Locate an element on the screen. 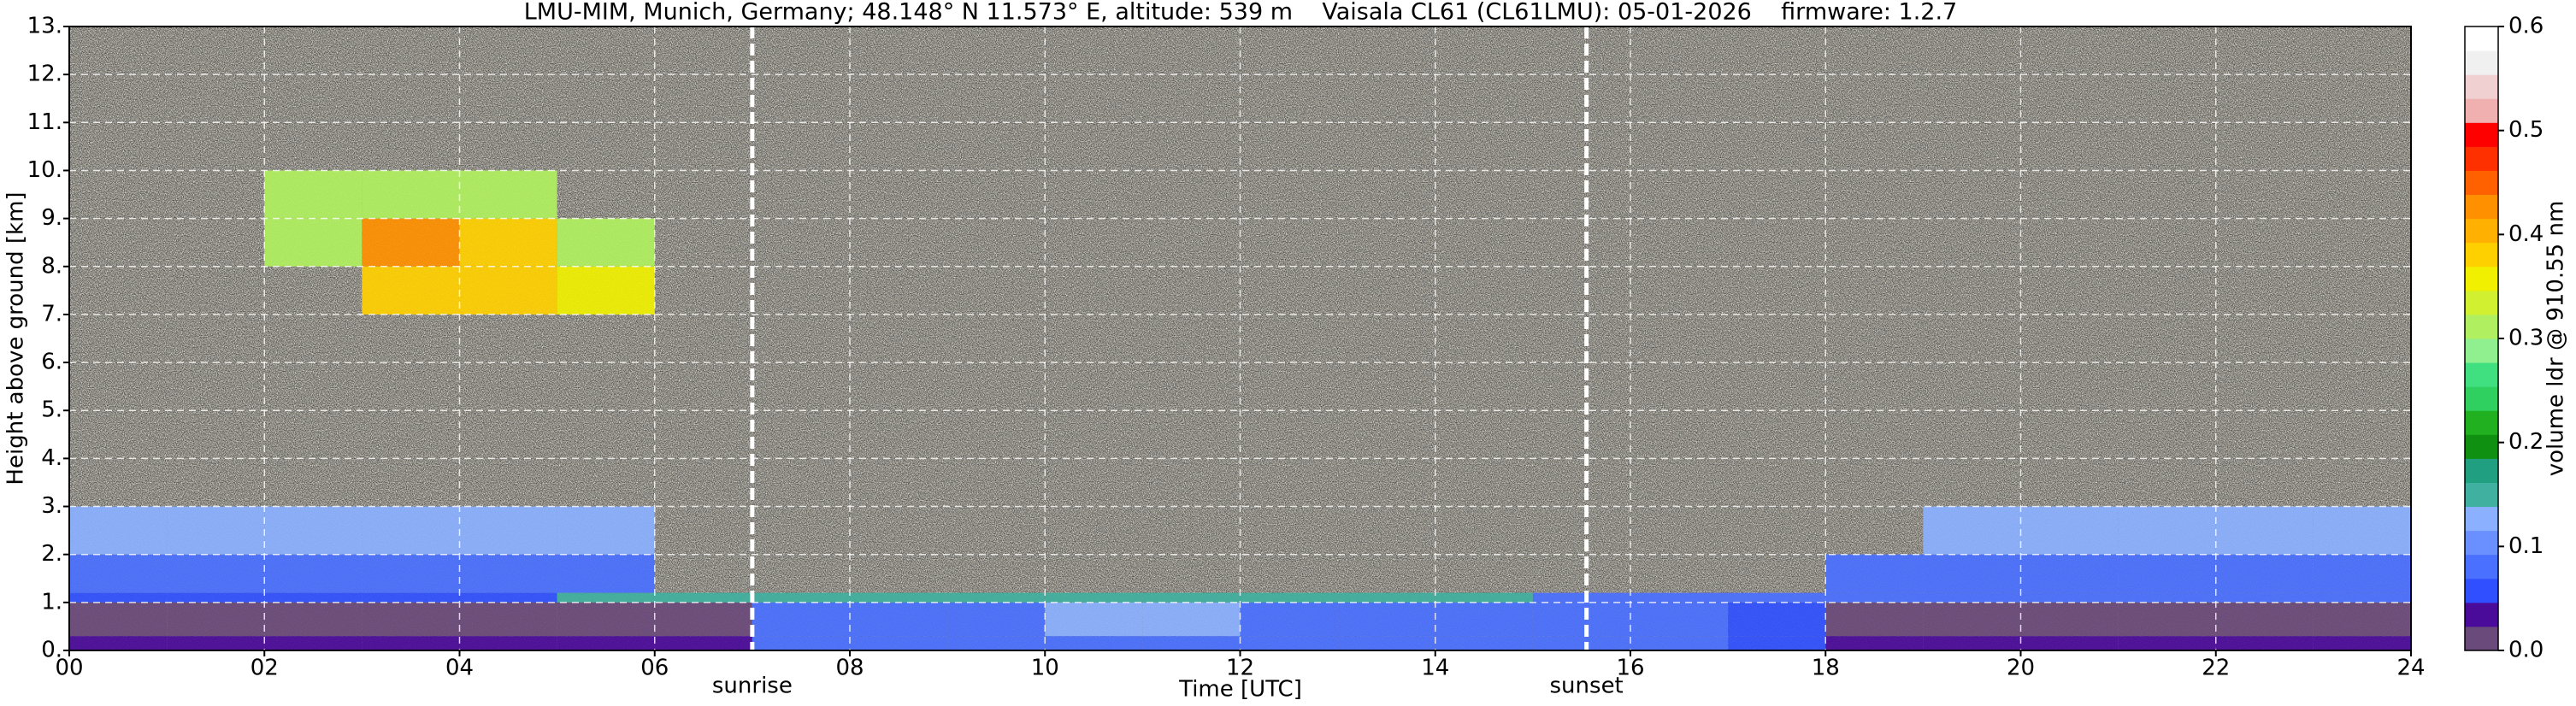 The image size is (2576, 706). y-tick-label: 2. is located at coordinates (51, 554).